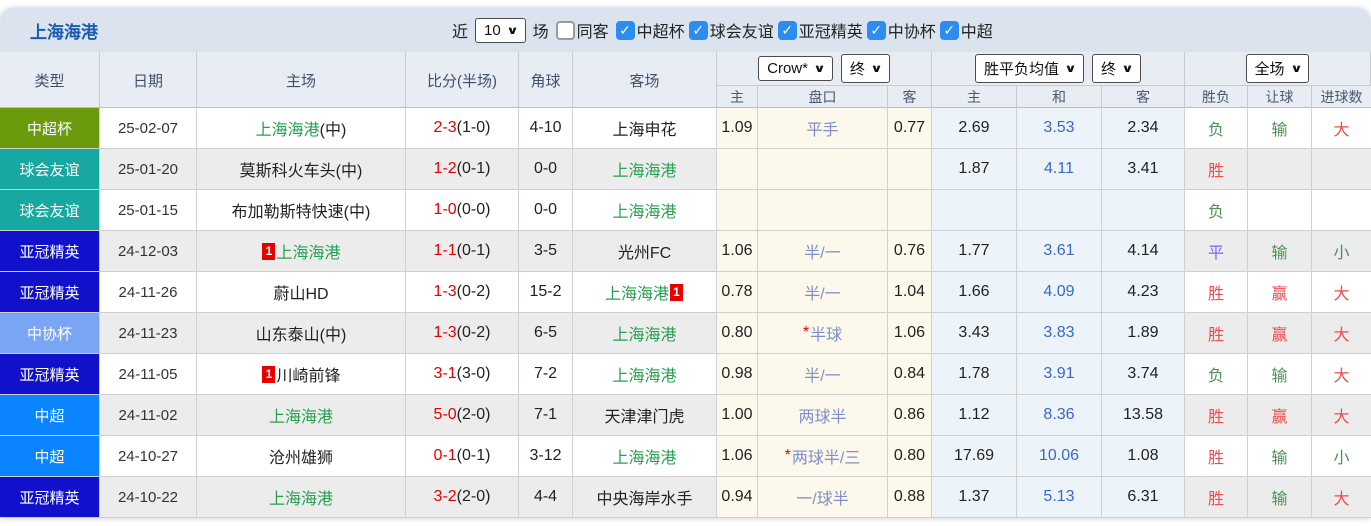  Describe the element at coordinates (1059, 169) in the screenshot. I see `cell-avg-draw: 4.11` at that location.